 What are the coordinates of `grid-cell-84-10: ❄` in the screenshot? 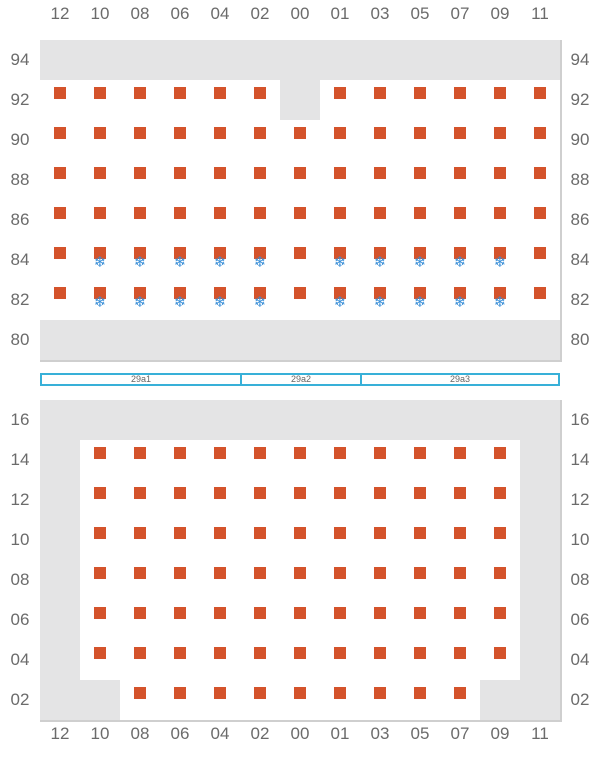 It's located at (101, 261).